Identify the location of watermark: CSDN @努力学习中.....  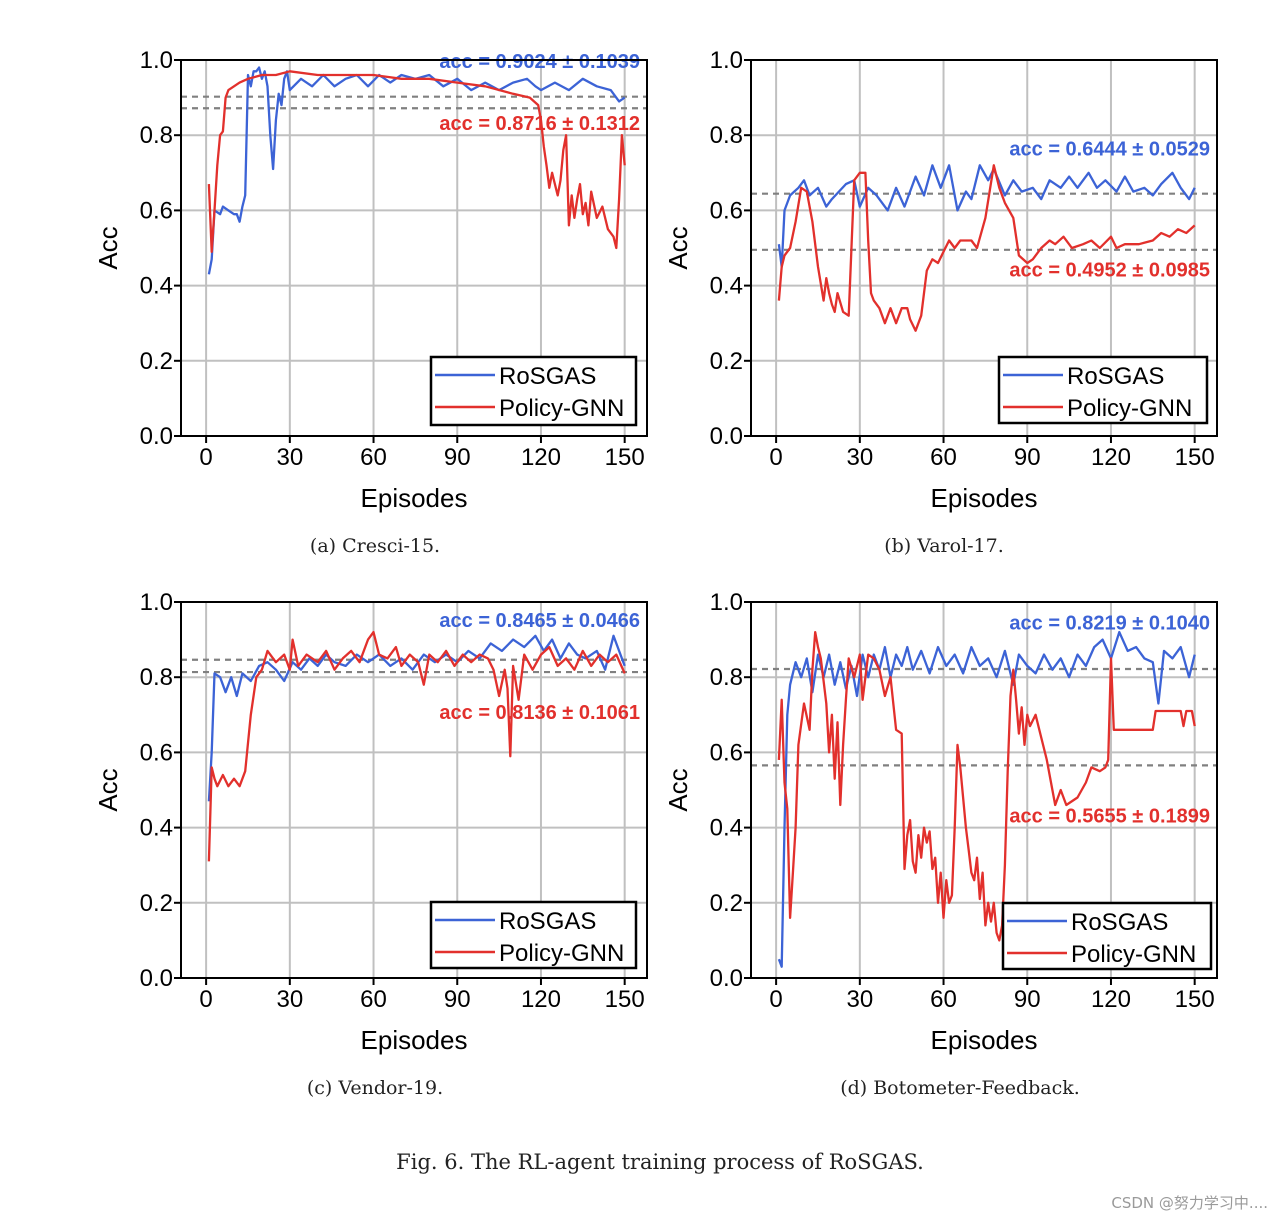
(1189, 1203).